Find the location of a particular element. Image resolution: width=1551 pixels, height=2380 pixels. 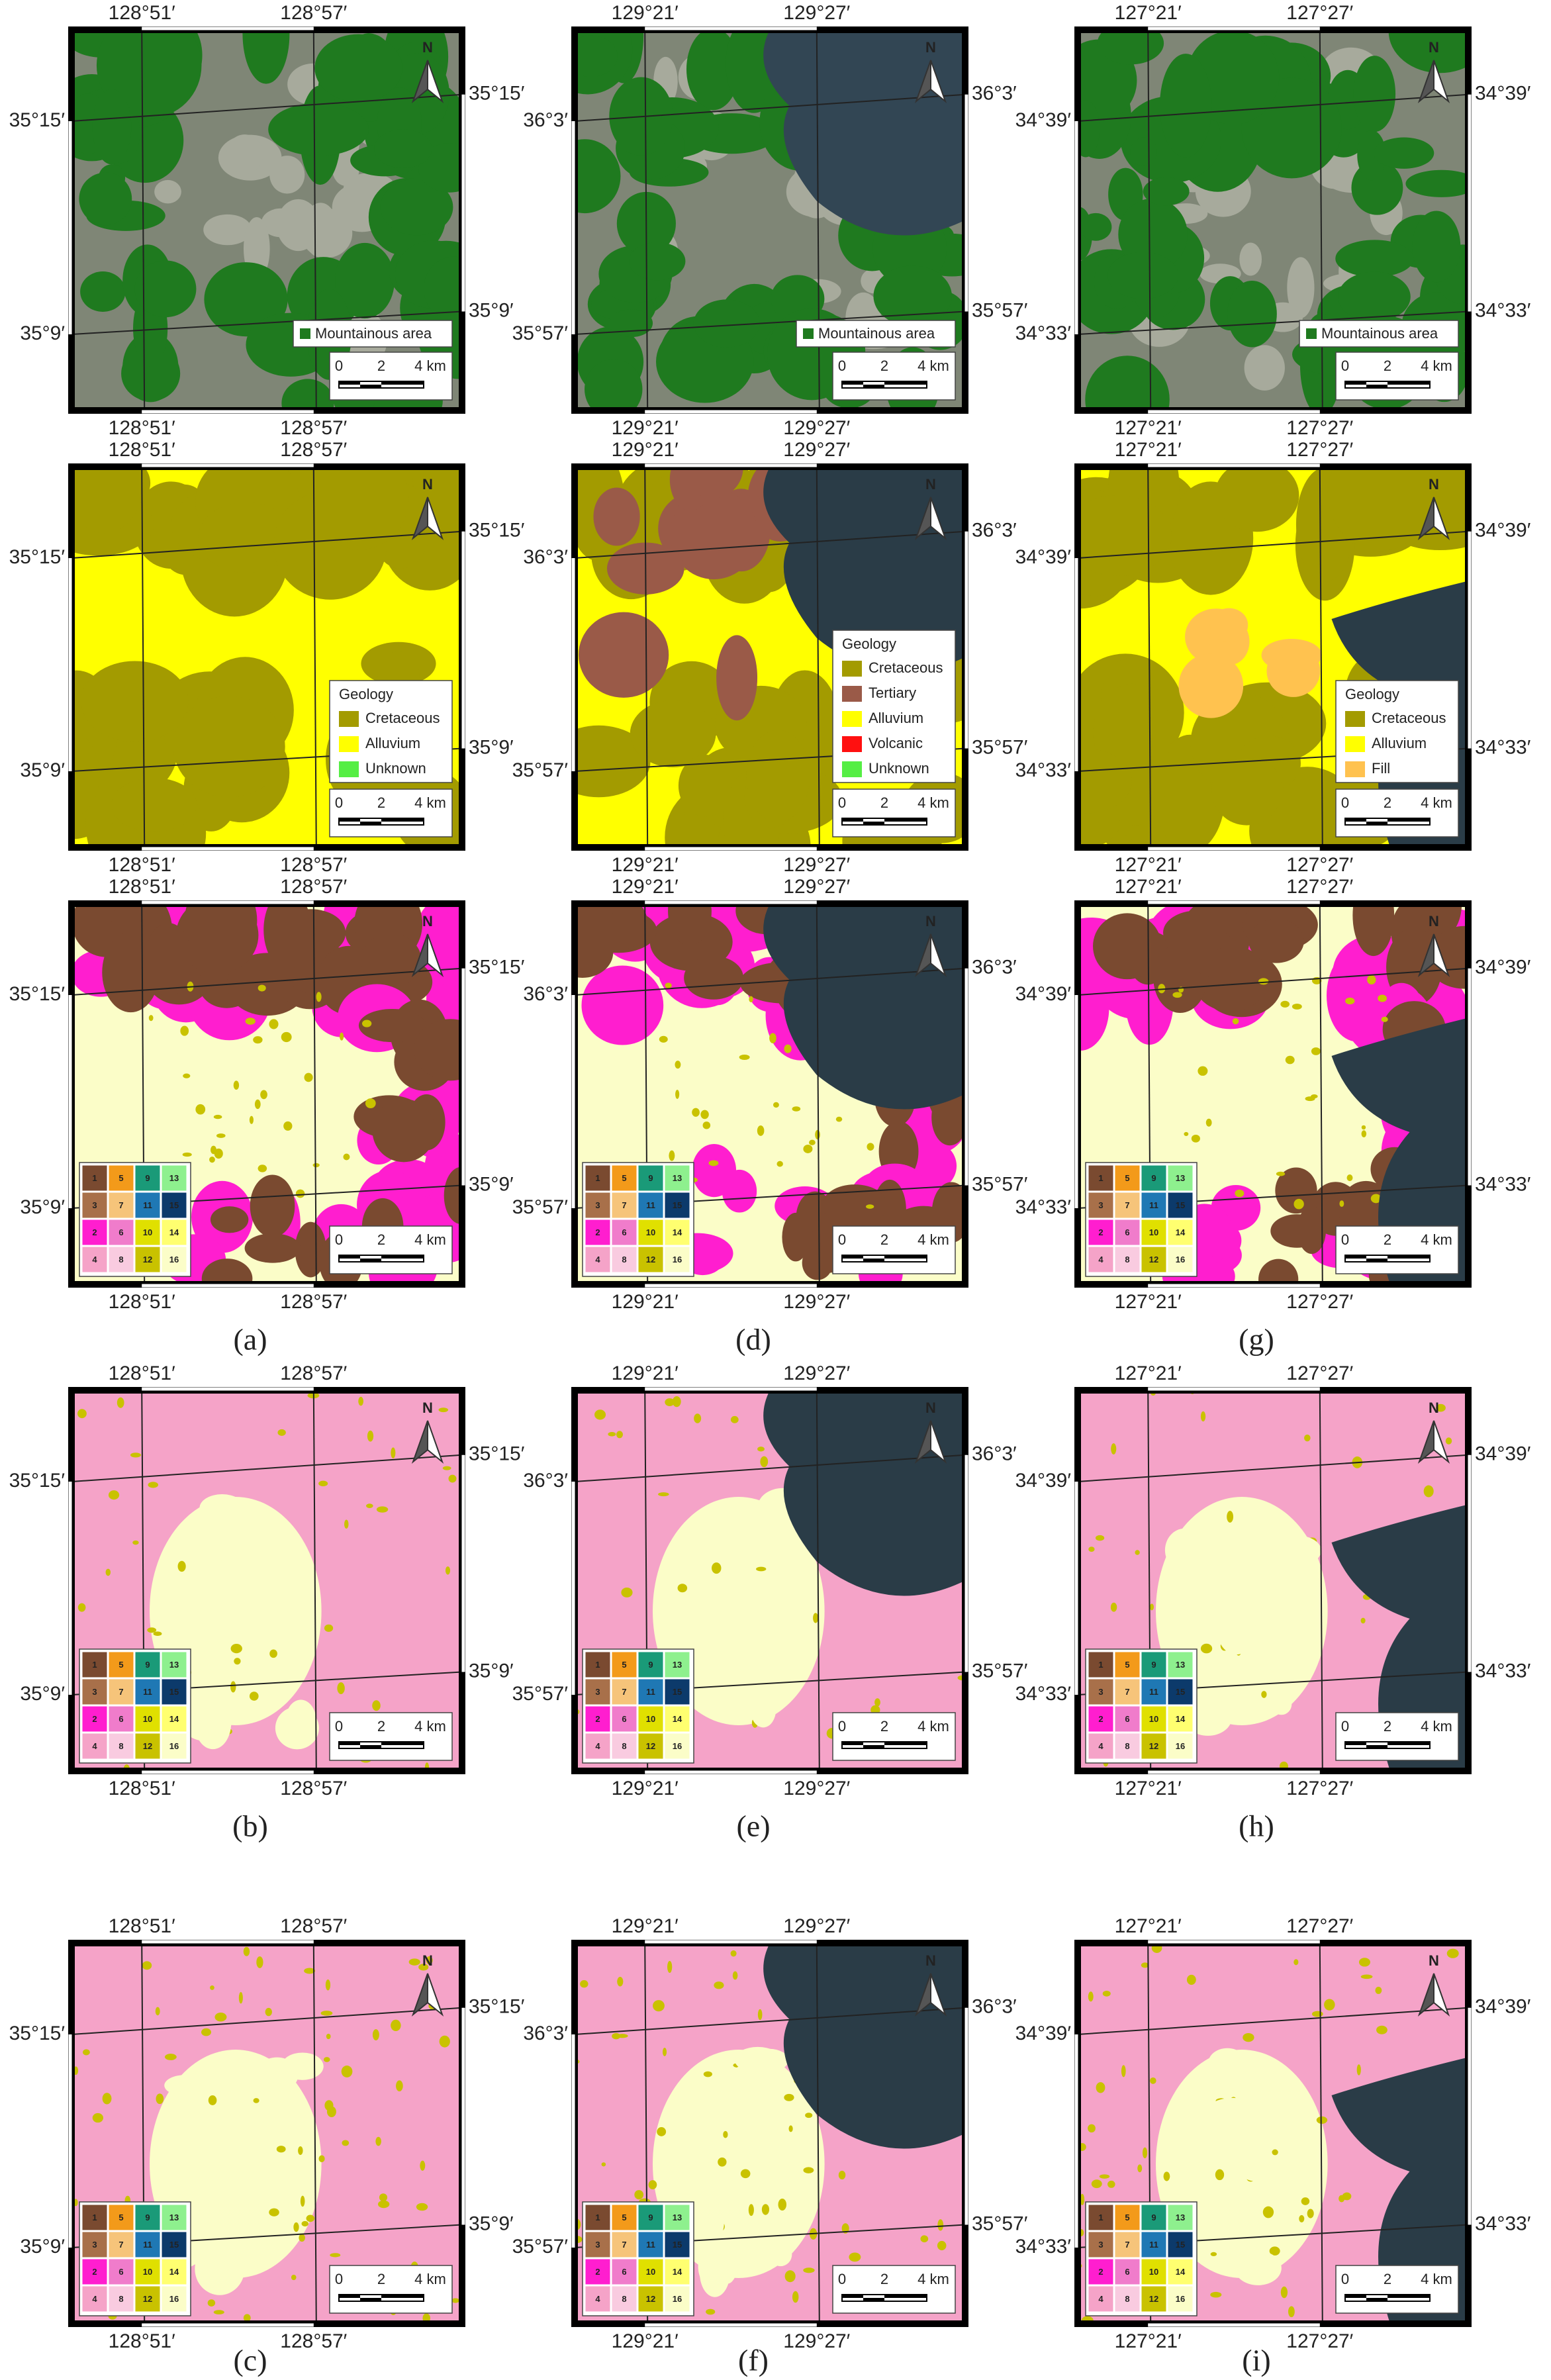

scale-bar-label: 4 km is located at coordinates (430, 1239).